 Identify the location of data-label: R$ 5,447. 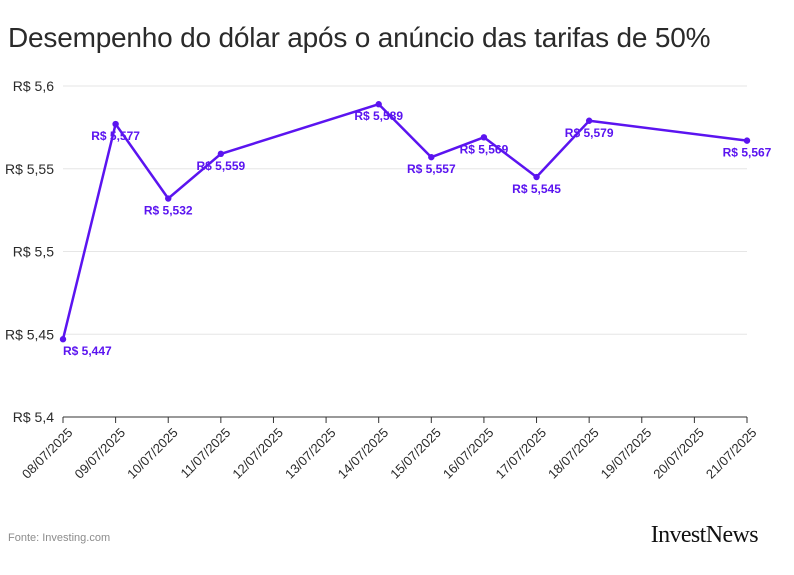
(87, 351).